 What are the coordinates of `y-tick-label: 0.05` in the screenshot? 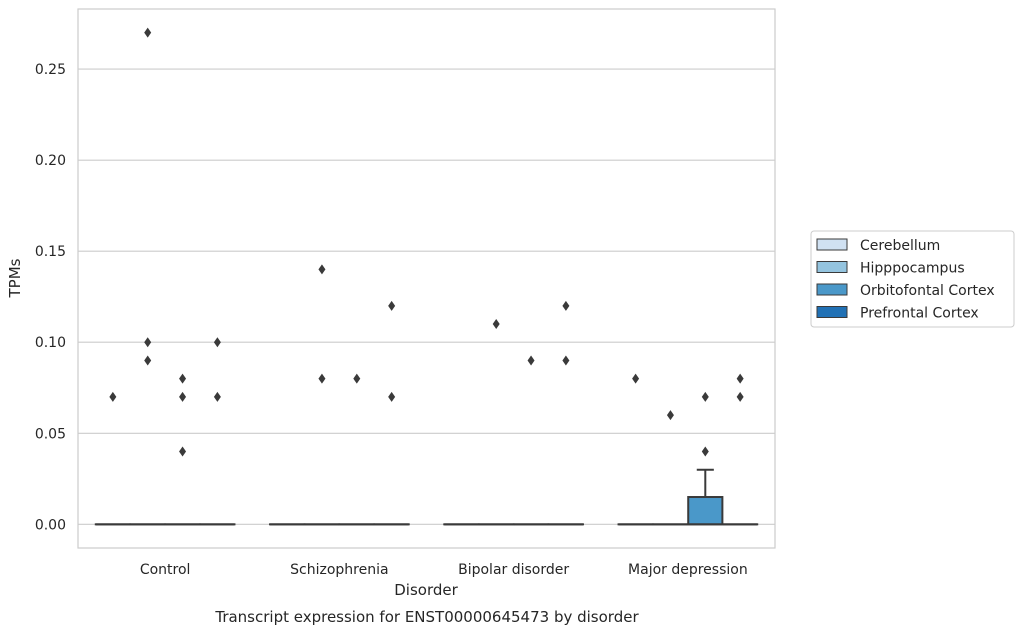 It's located at (50, 434).